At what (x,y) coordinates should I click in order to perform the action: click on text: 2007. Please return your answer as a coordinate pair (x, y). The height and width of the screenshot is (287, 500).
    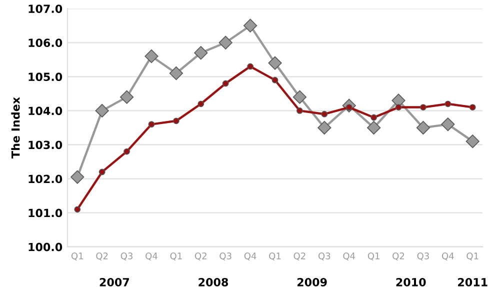
    Looking at the image, I should click on (115, 282).